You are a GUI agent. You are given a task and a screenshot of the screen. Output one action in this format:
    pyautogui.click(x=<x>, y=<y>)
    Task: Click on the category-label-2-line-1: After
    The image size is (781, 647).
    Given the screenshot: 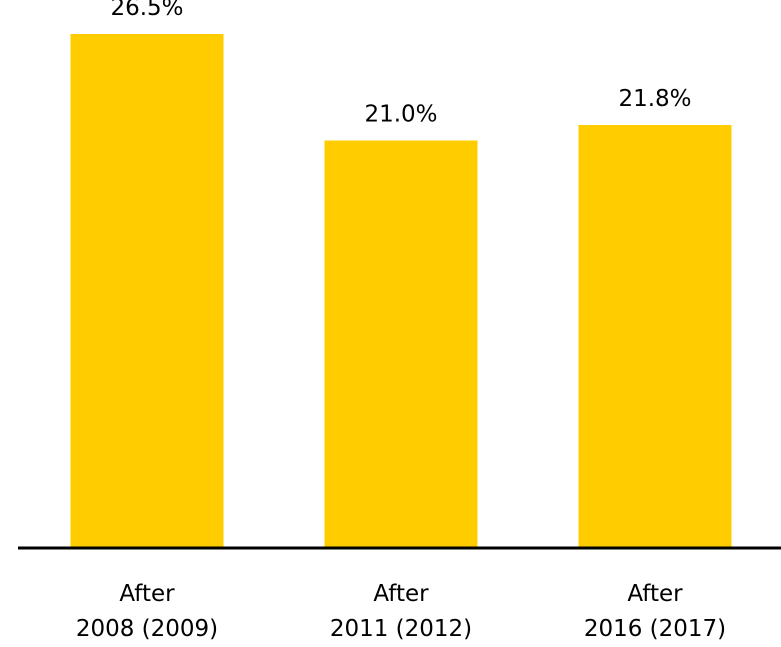 What is the action you would take?
    pyautogui.click(x=401, y=594)
    